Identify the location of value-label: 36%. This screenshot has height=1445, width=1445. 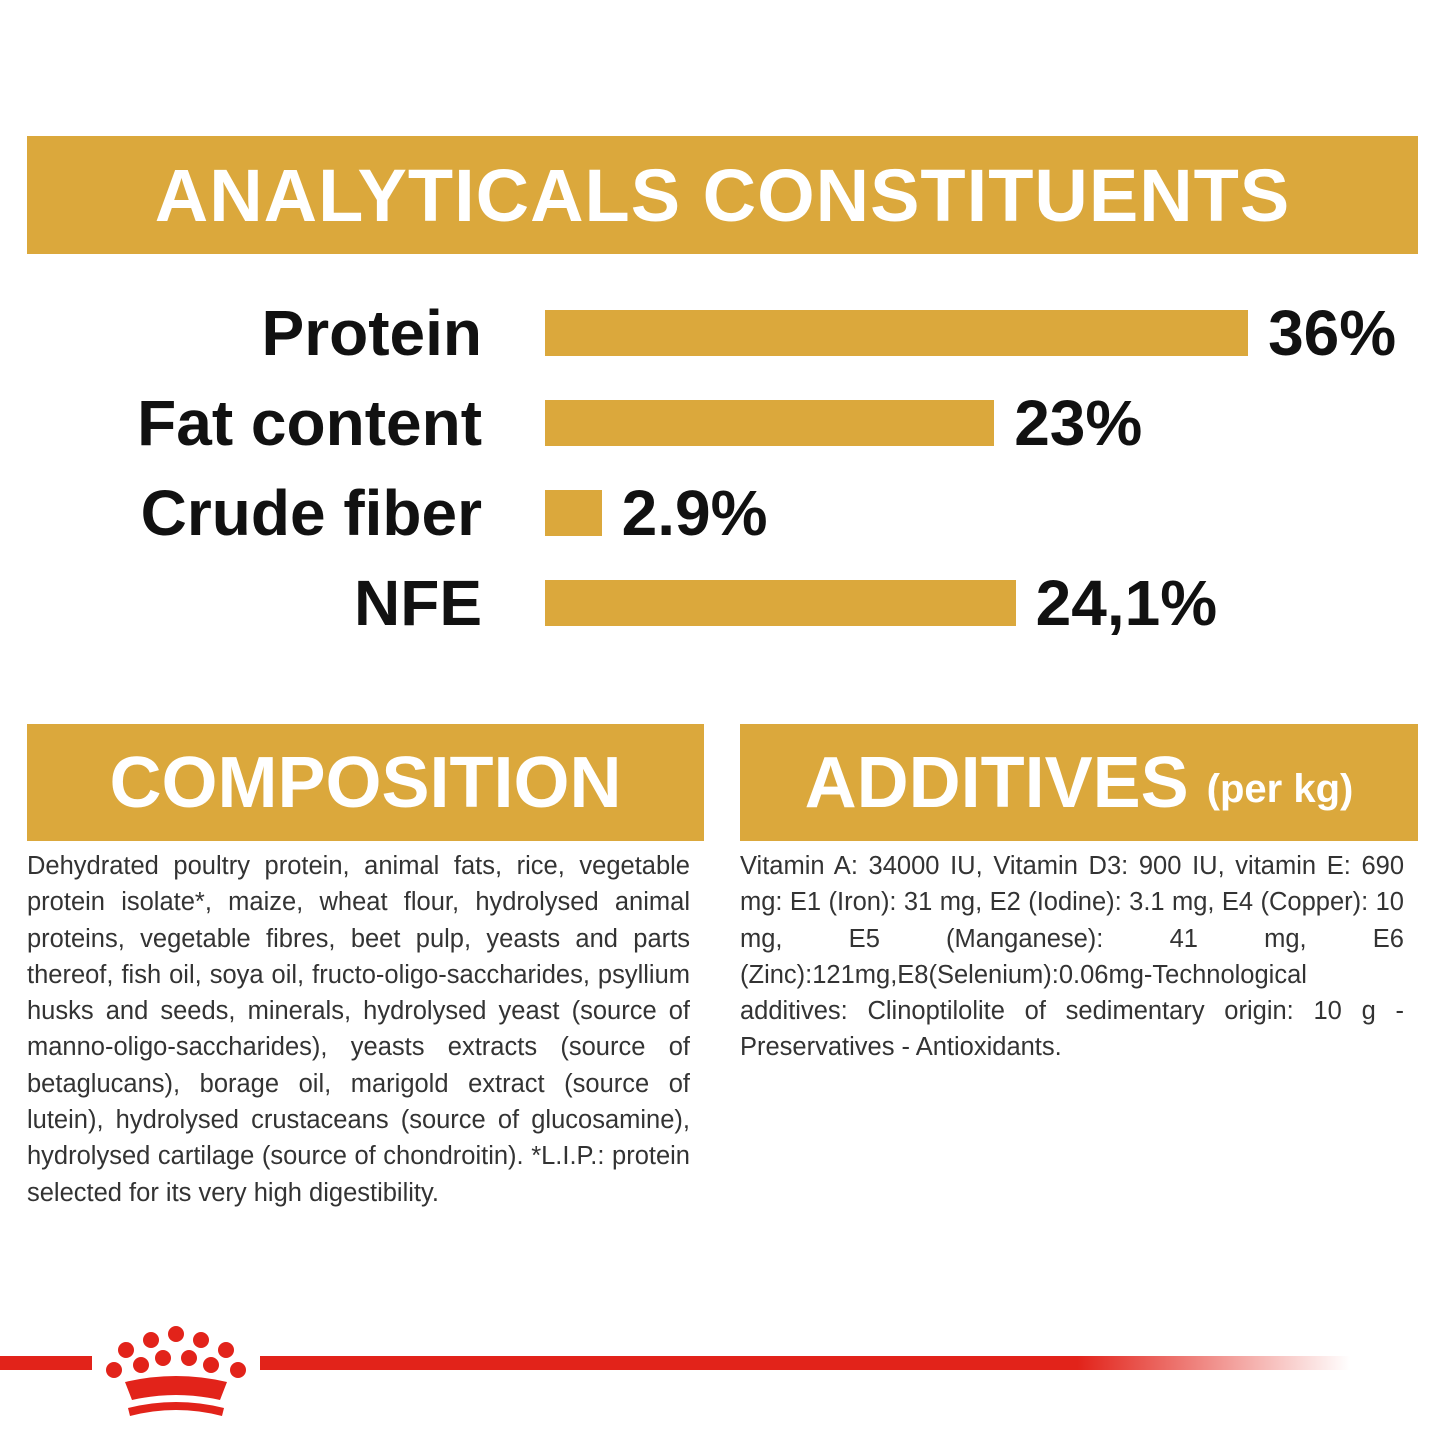
(1332, 333).